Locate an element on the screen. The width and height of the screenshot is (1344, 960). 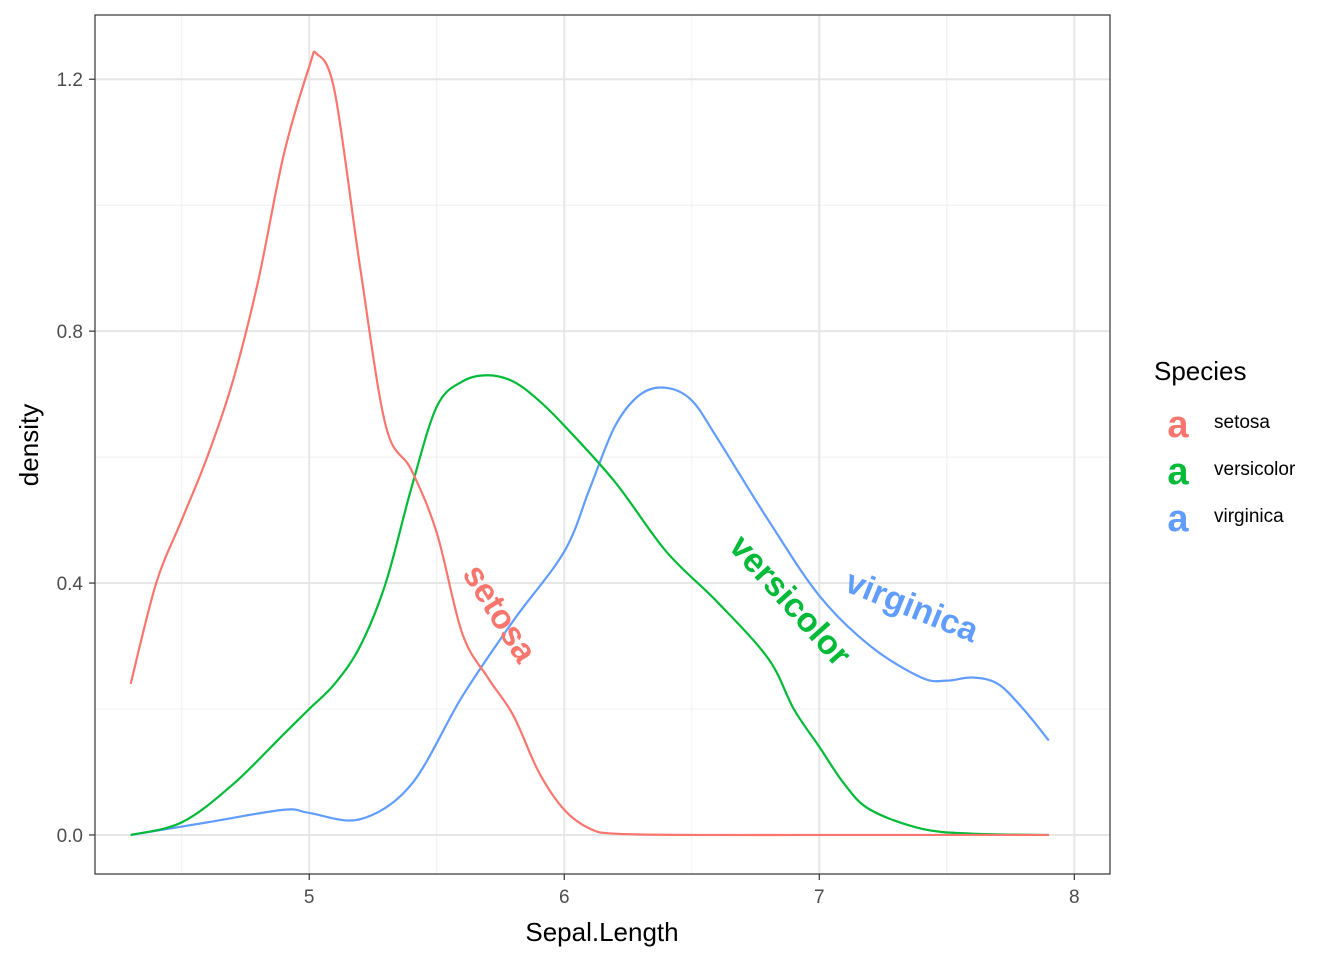
y-axis-title: density is located at coordinates (29, 445).